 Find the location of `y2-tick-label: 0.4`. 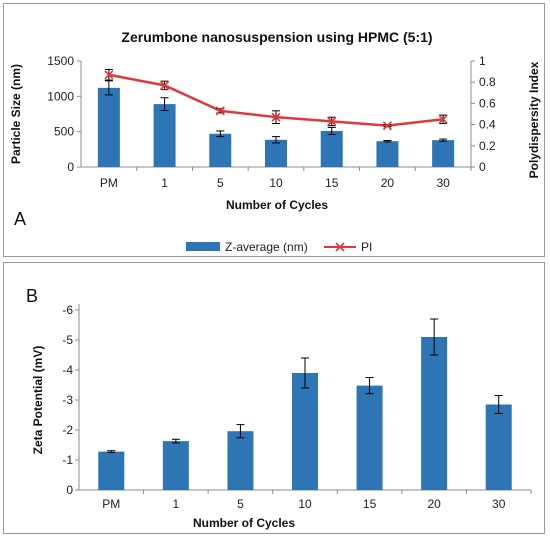

y2-tick-label: 0.4 is located at coordinates (487, 125).